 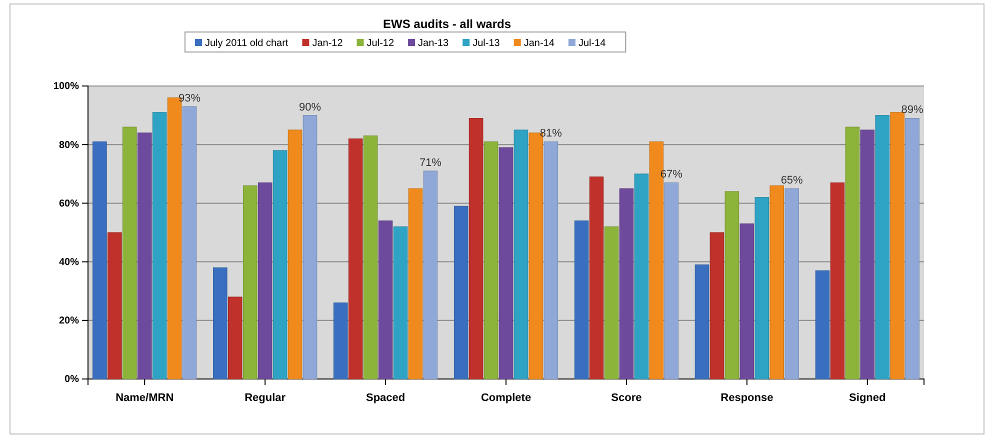 What do you see at coordinates (434, 43) in the screenshot?
I see `legend-label: Jan-13` at bounding box center [434, 43].